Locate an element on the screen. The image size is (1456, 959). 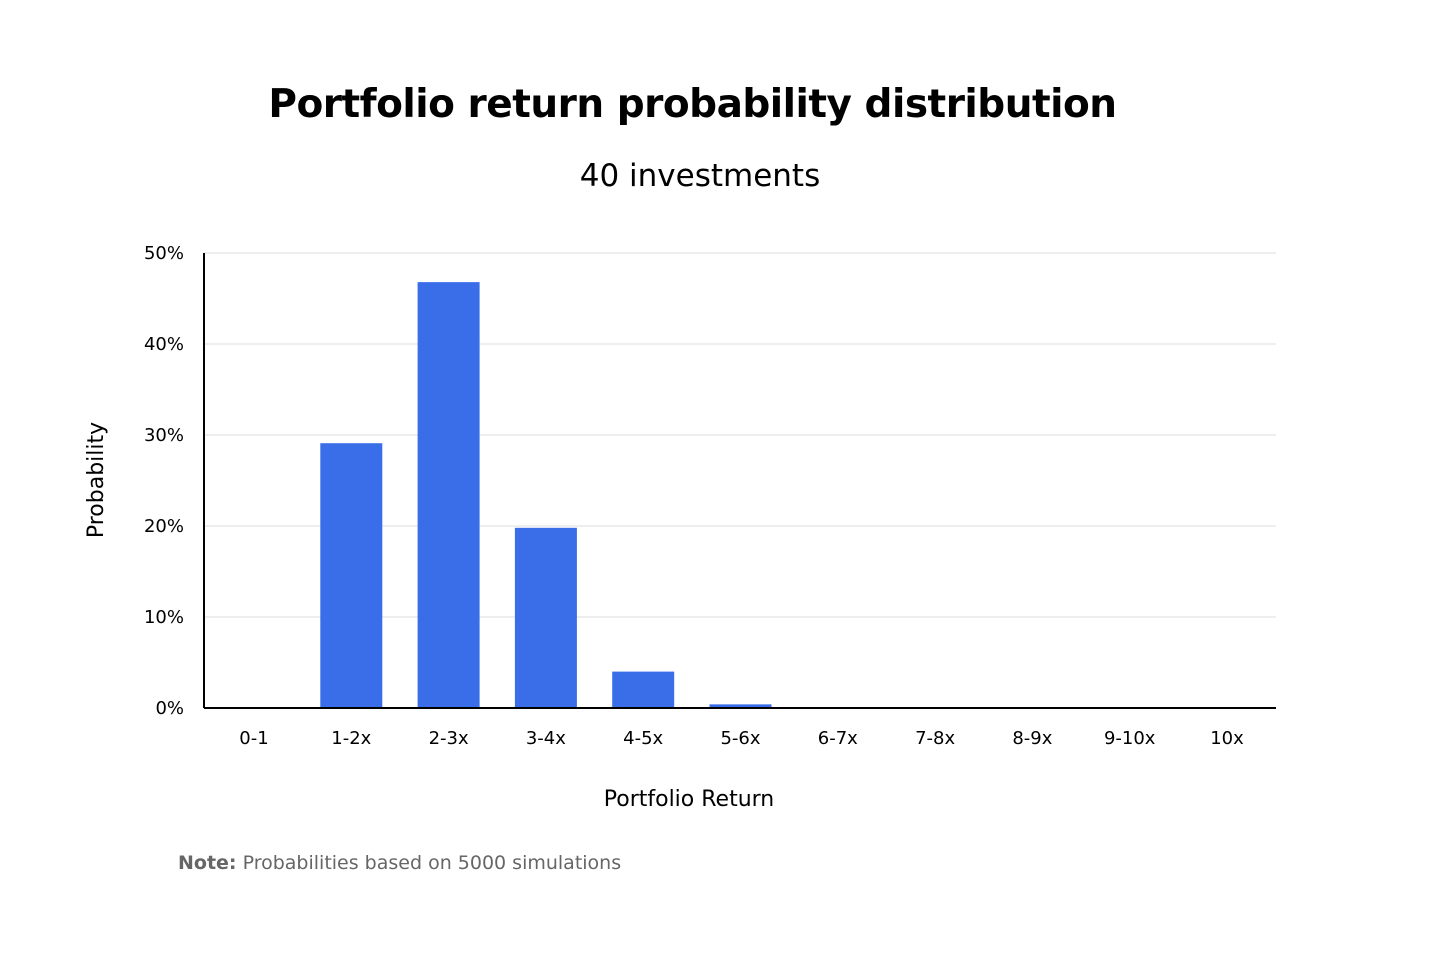
y-tick-label: 40% is located at coordinates (164, 344).